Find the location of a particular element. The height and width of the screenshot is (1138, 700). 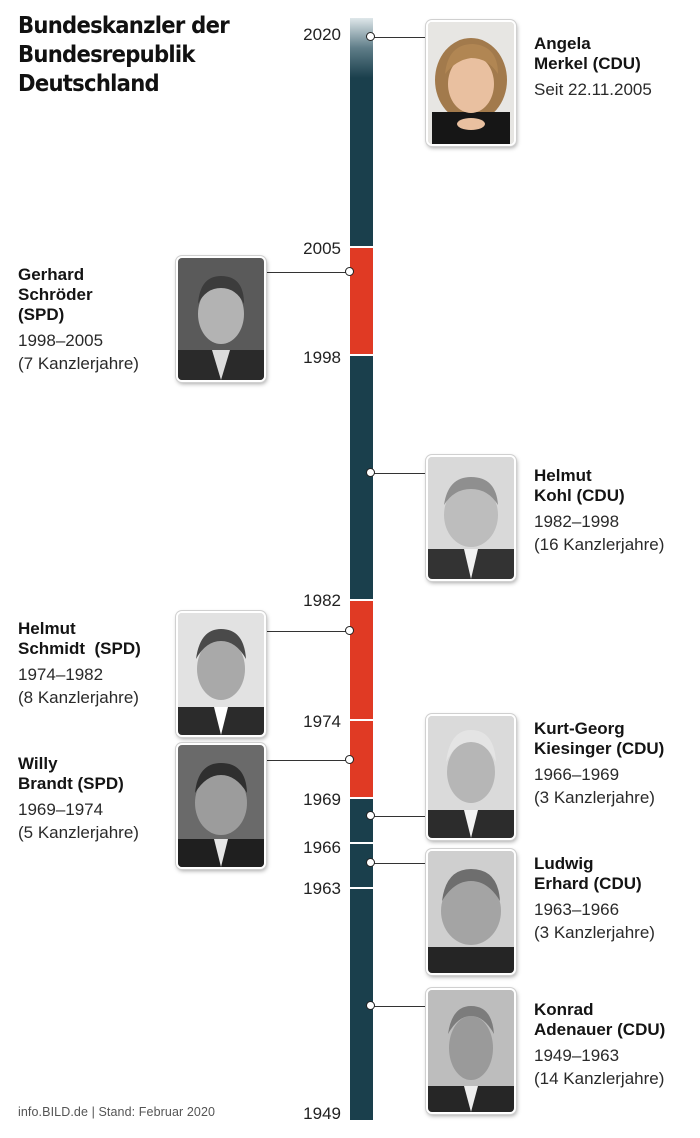

term-text: Seit 22.11.2005 is located at coordinates (593, 89).